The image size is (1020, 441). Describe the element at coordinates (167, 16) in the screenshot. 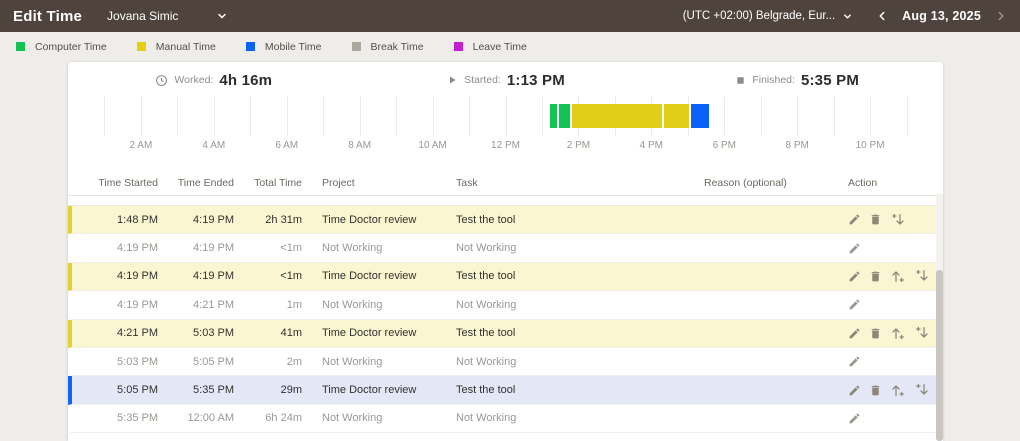

I see `user-selector: Jovana Simic` at that location.